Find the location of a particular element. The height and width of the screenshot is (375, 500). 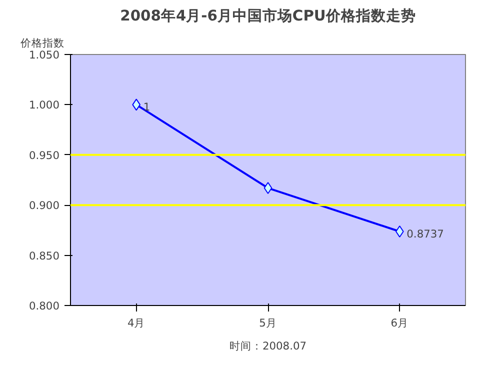

text: 时间：2008.07 is located at coordinates (268, 346).